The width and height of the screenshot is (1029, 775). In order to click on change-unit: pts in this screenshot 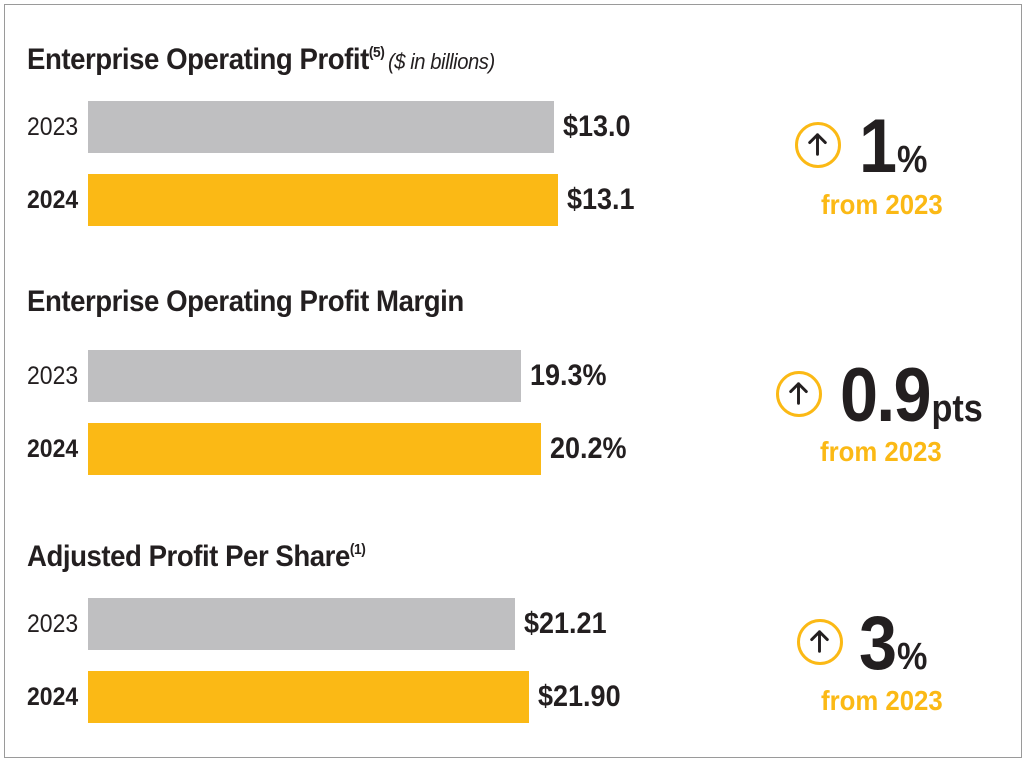, I will do `click(957, 409)`.